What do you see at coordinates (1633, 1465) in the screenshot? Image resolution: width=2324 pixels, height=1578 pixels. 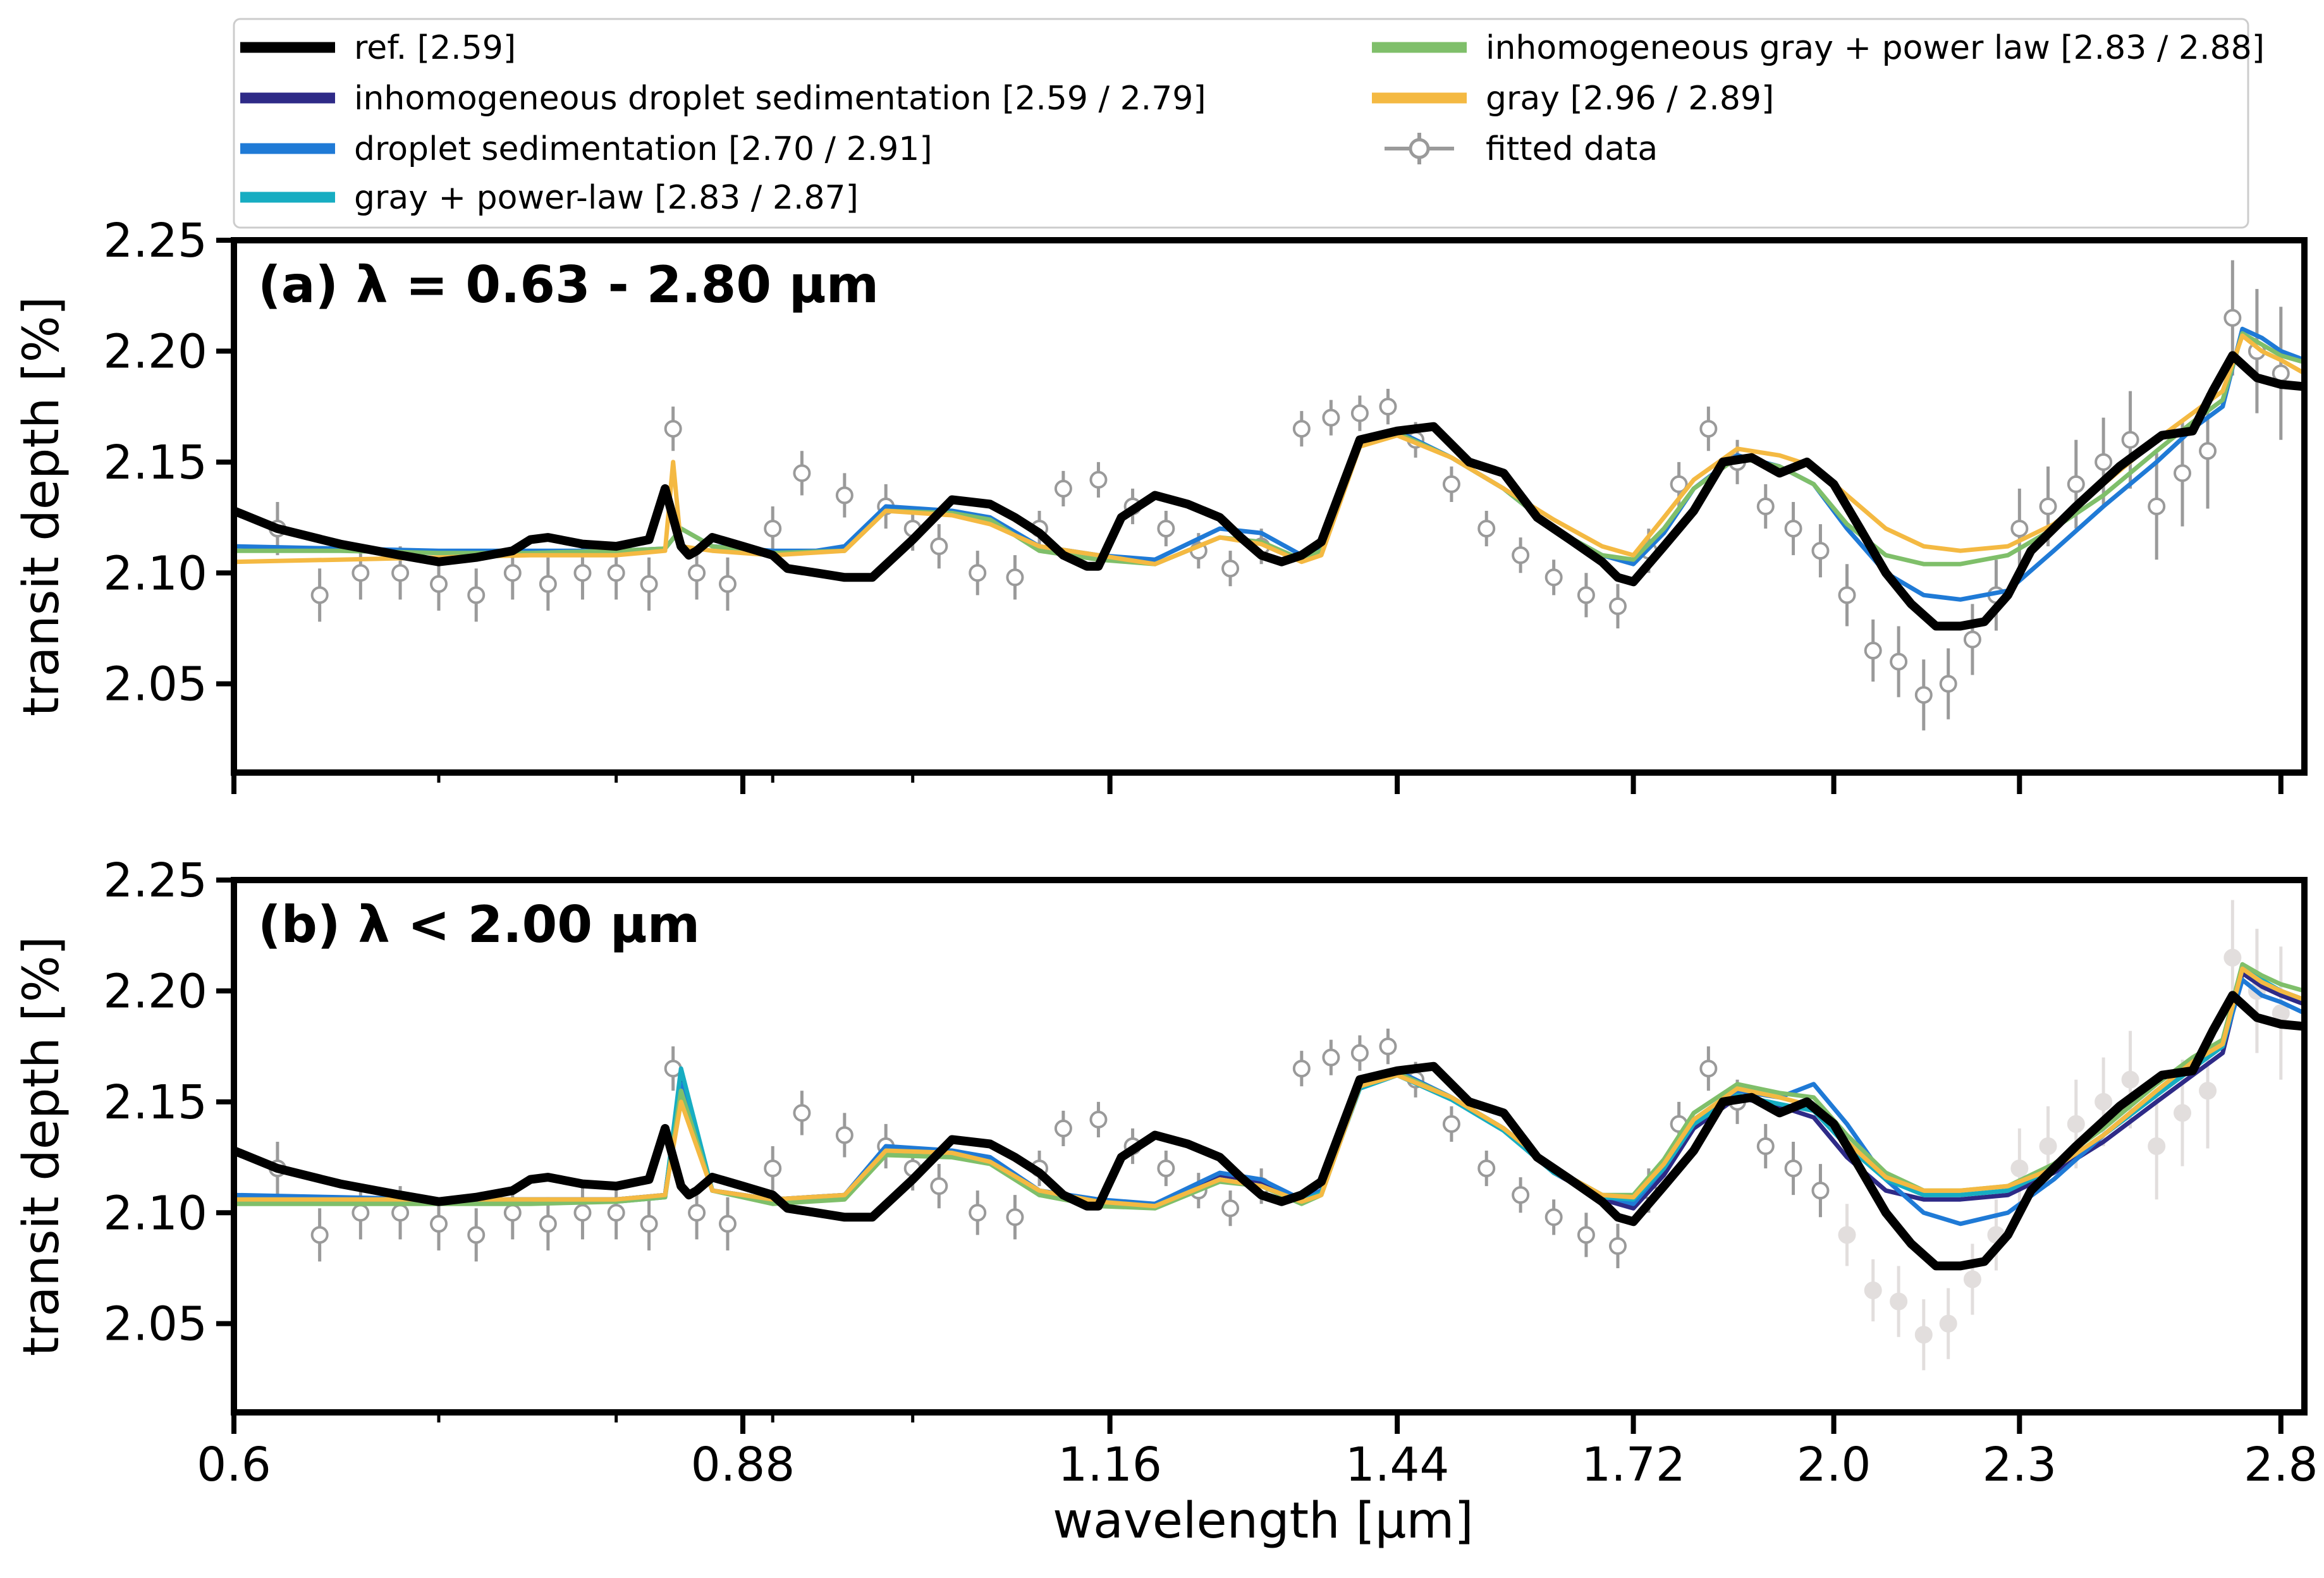 I see `x-tick-label: 1.72` at bounding box center [1633, 1465].